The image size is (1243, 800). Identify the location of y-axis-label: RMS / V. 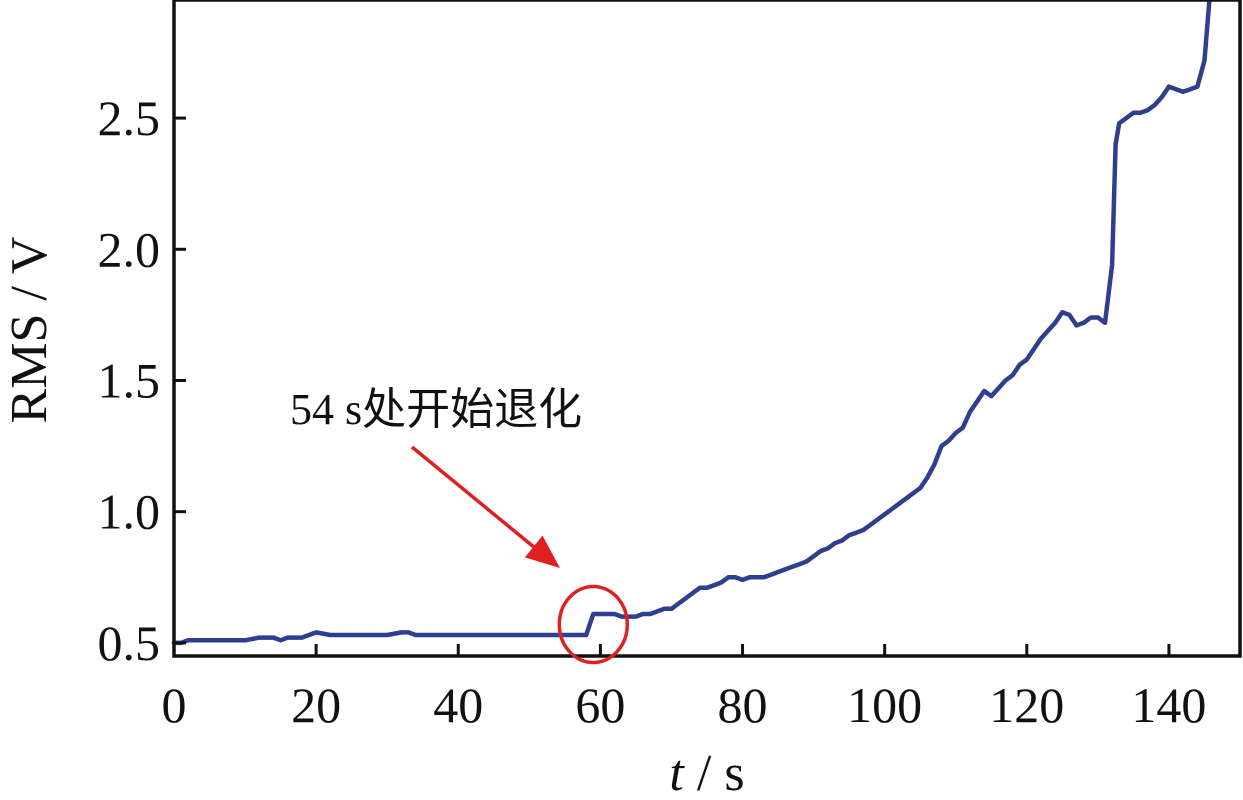
(29, 330).